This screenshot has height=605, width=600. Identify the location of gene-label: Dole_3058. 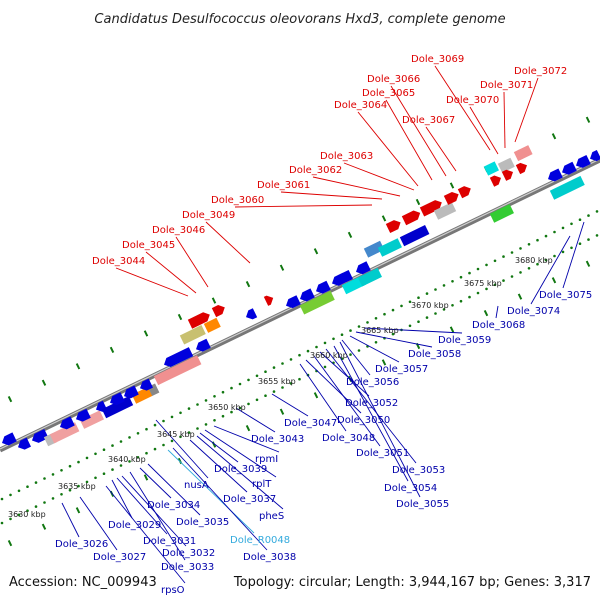
(434, 354).